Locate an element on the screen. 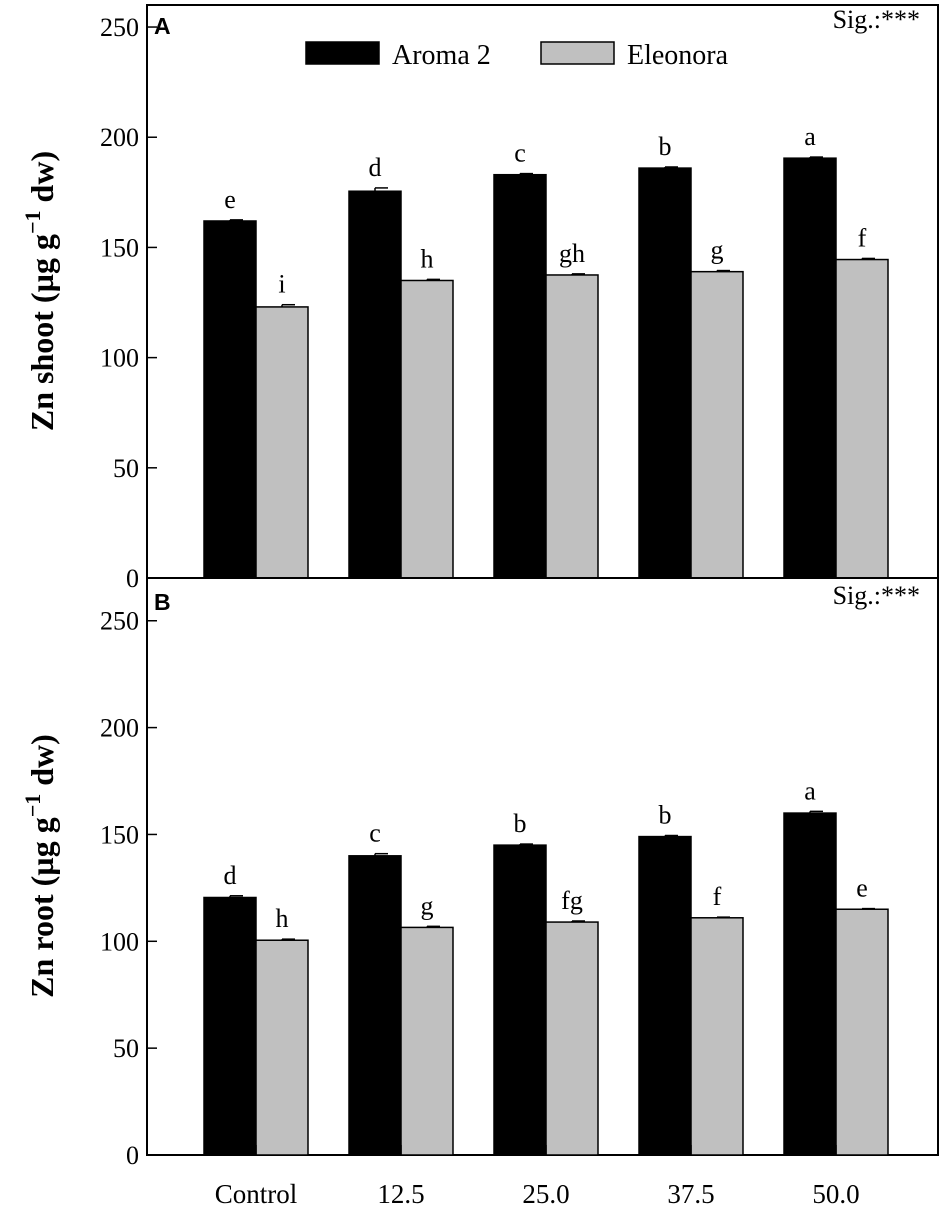 The image size is (945, 1213). panel-a-ylabel: Zn shoot (µg g−1 dw) is located at coordinates (40, 291).